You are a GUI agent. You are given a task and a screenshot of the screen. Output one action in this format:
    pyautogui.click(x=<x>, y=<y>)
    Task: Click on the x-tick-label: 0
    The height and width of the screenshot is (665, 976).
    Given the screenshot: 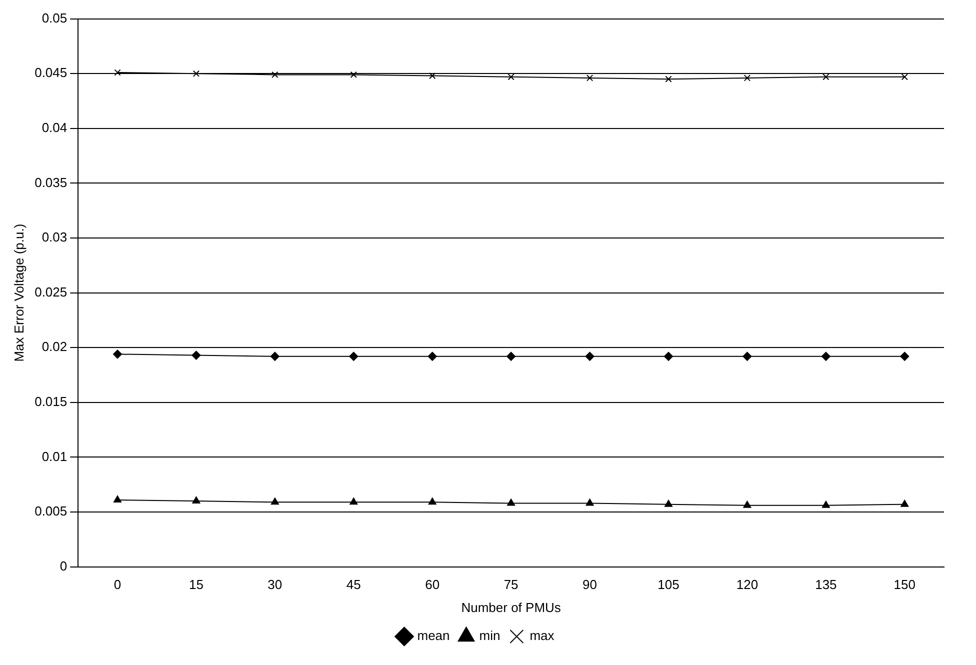 What is the action you would take?
    pyautogui.click(x=118, y=584)
    